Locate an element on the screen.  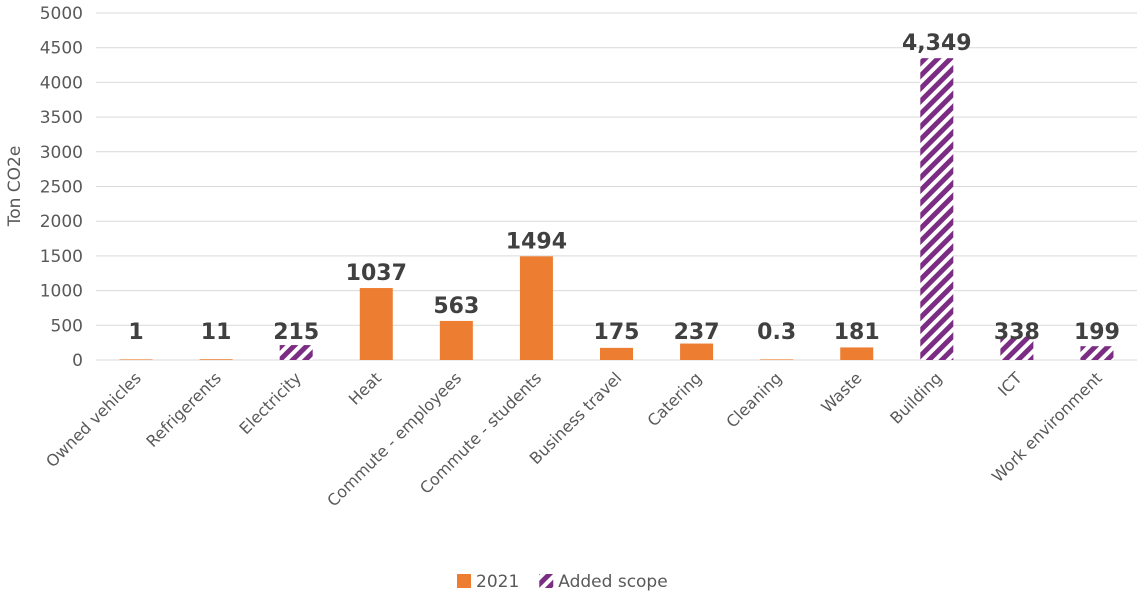
y-tick-label: 3500 is located at coordinates (61, 118).